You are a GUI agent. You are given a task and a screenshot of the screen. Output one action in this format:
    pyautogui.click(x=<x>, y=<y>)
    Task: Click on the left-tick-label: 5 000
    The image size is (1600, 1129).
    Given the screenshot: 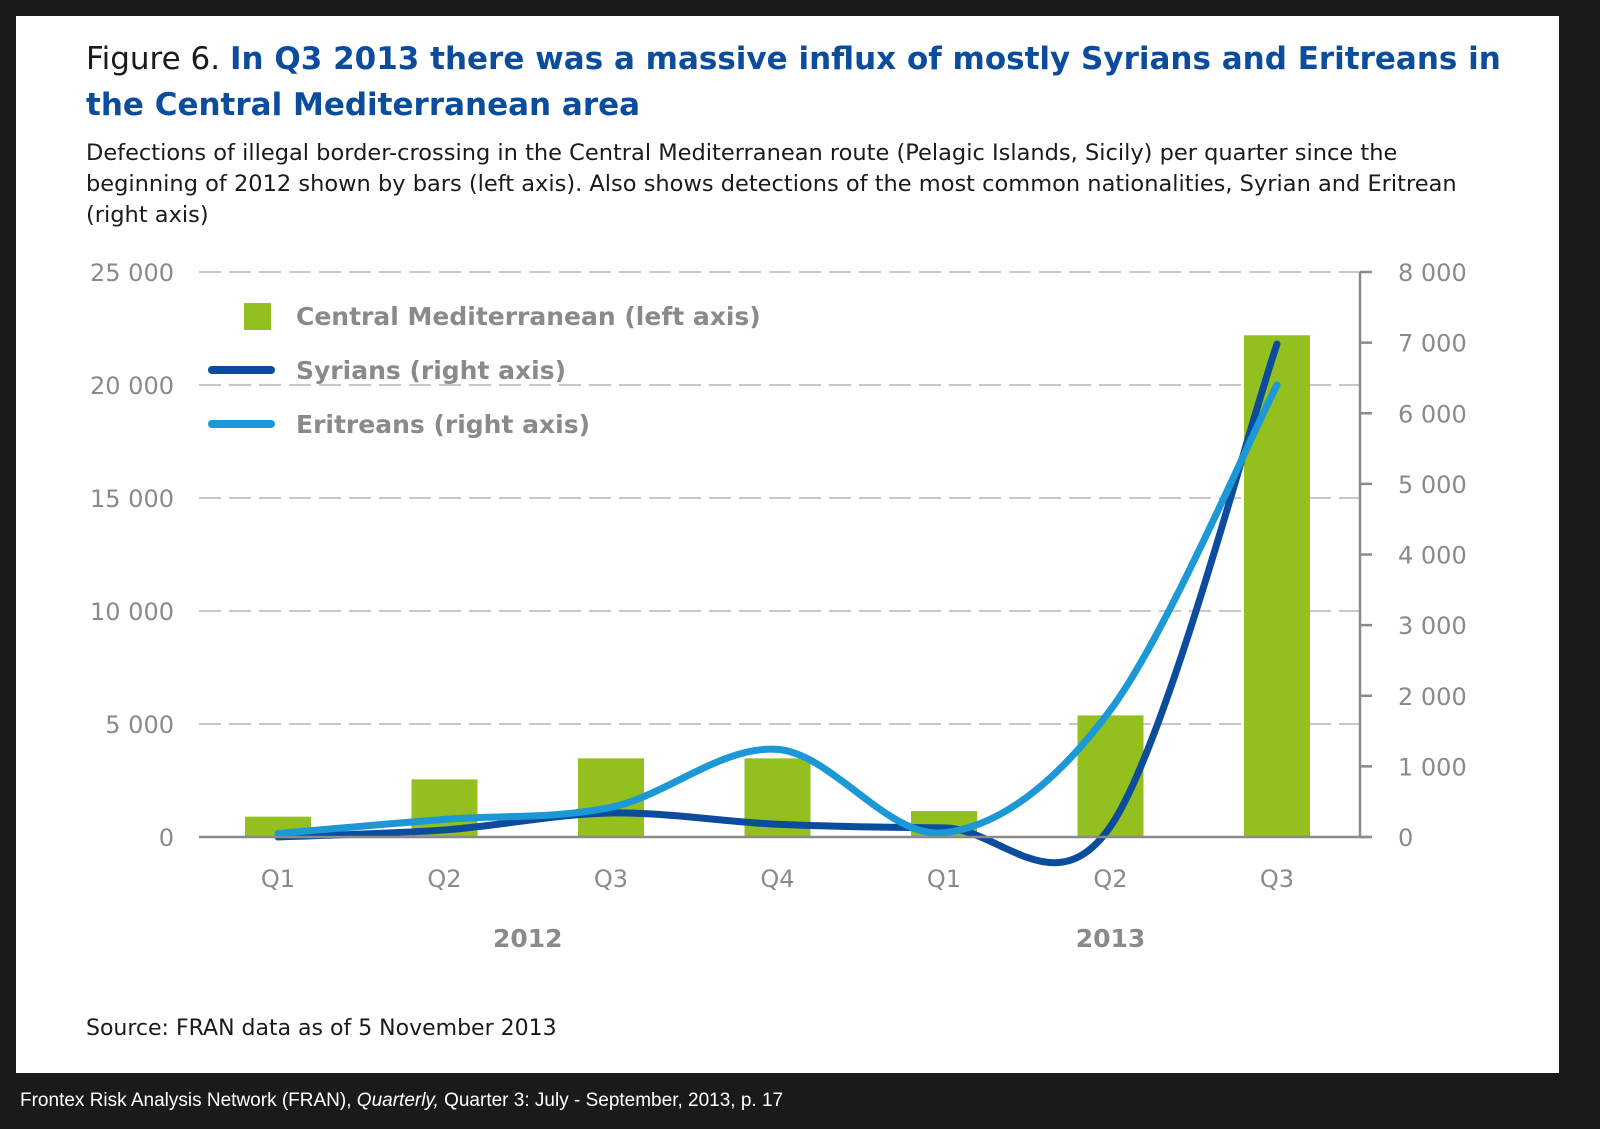 What is the action you would take?
    pyautogui.click(x=139, y=725)
    